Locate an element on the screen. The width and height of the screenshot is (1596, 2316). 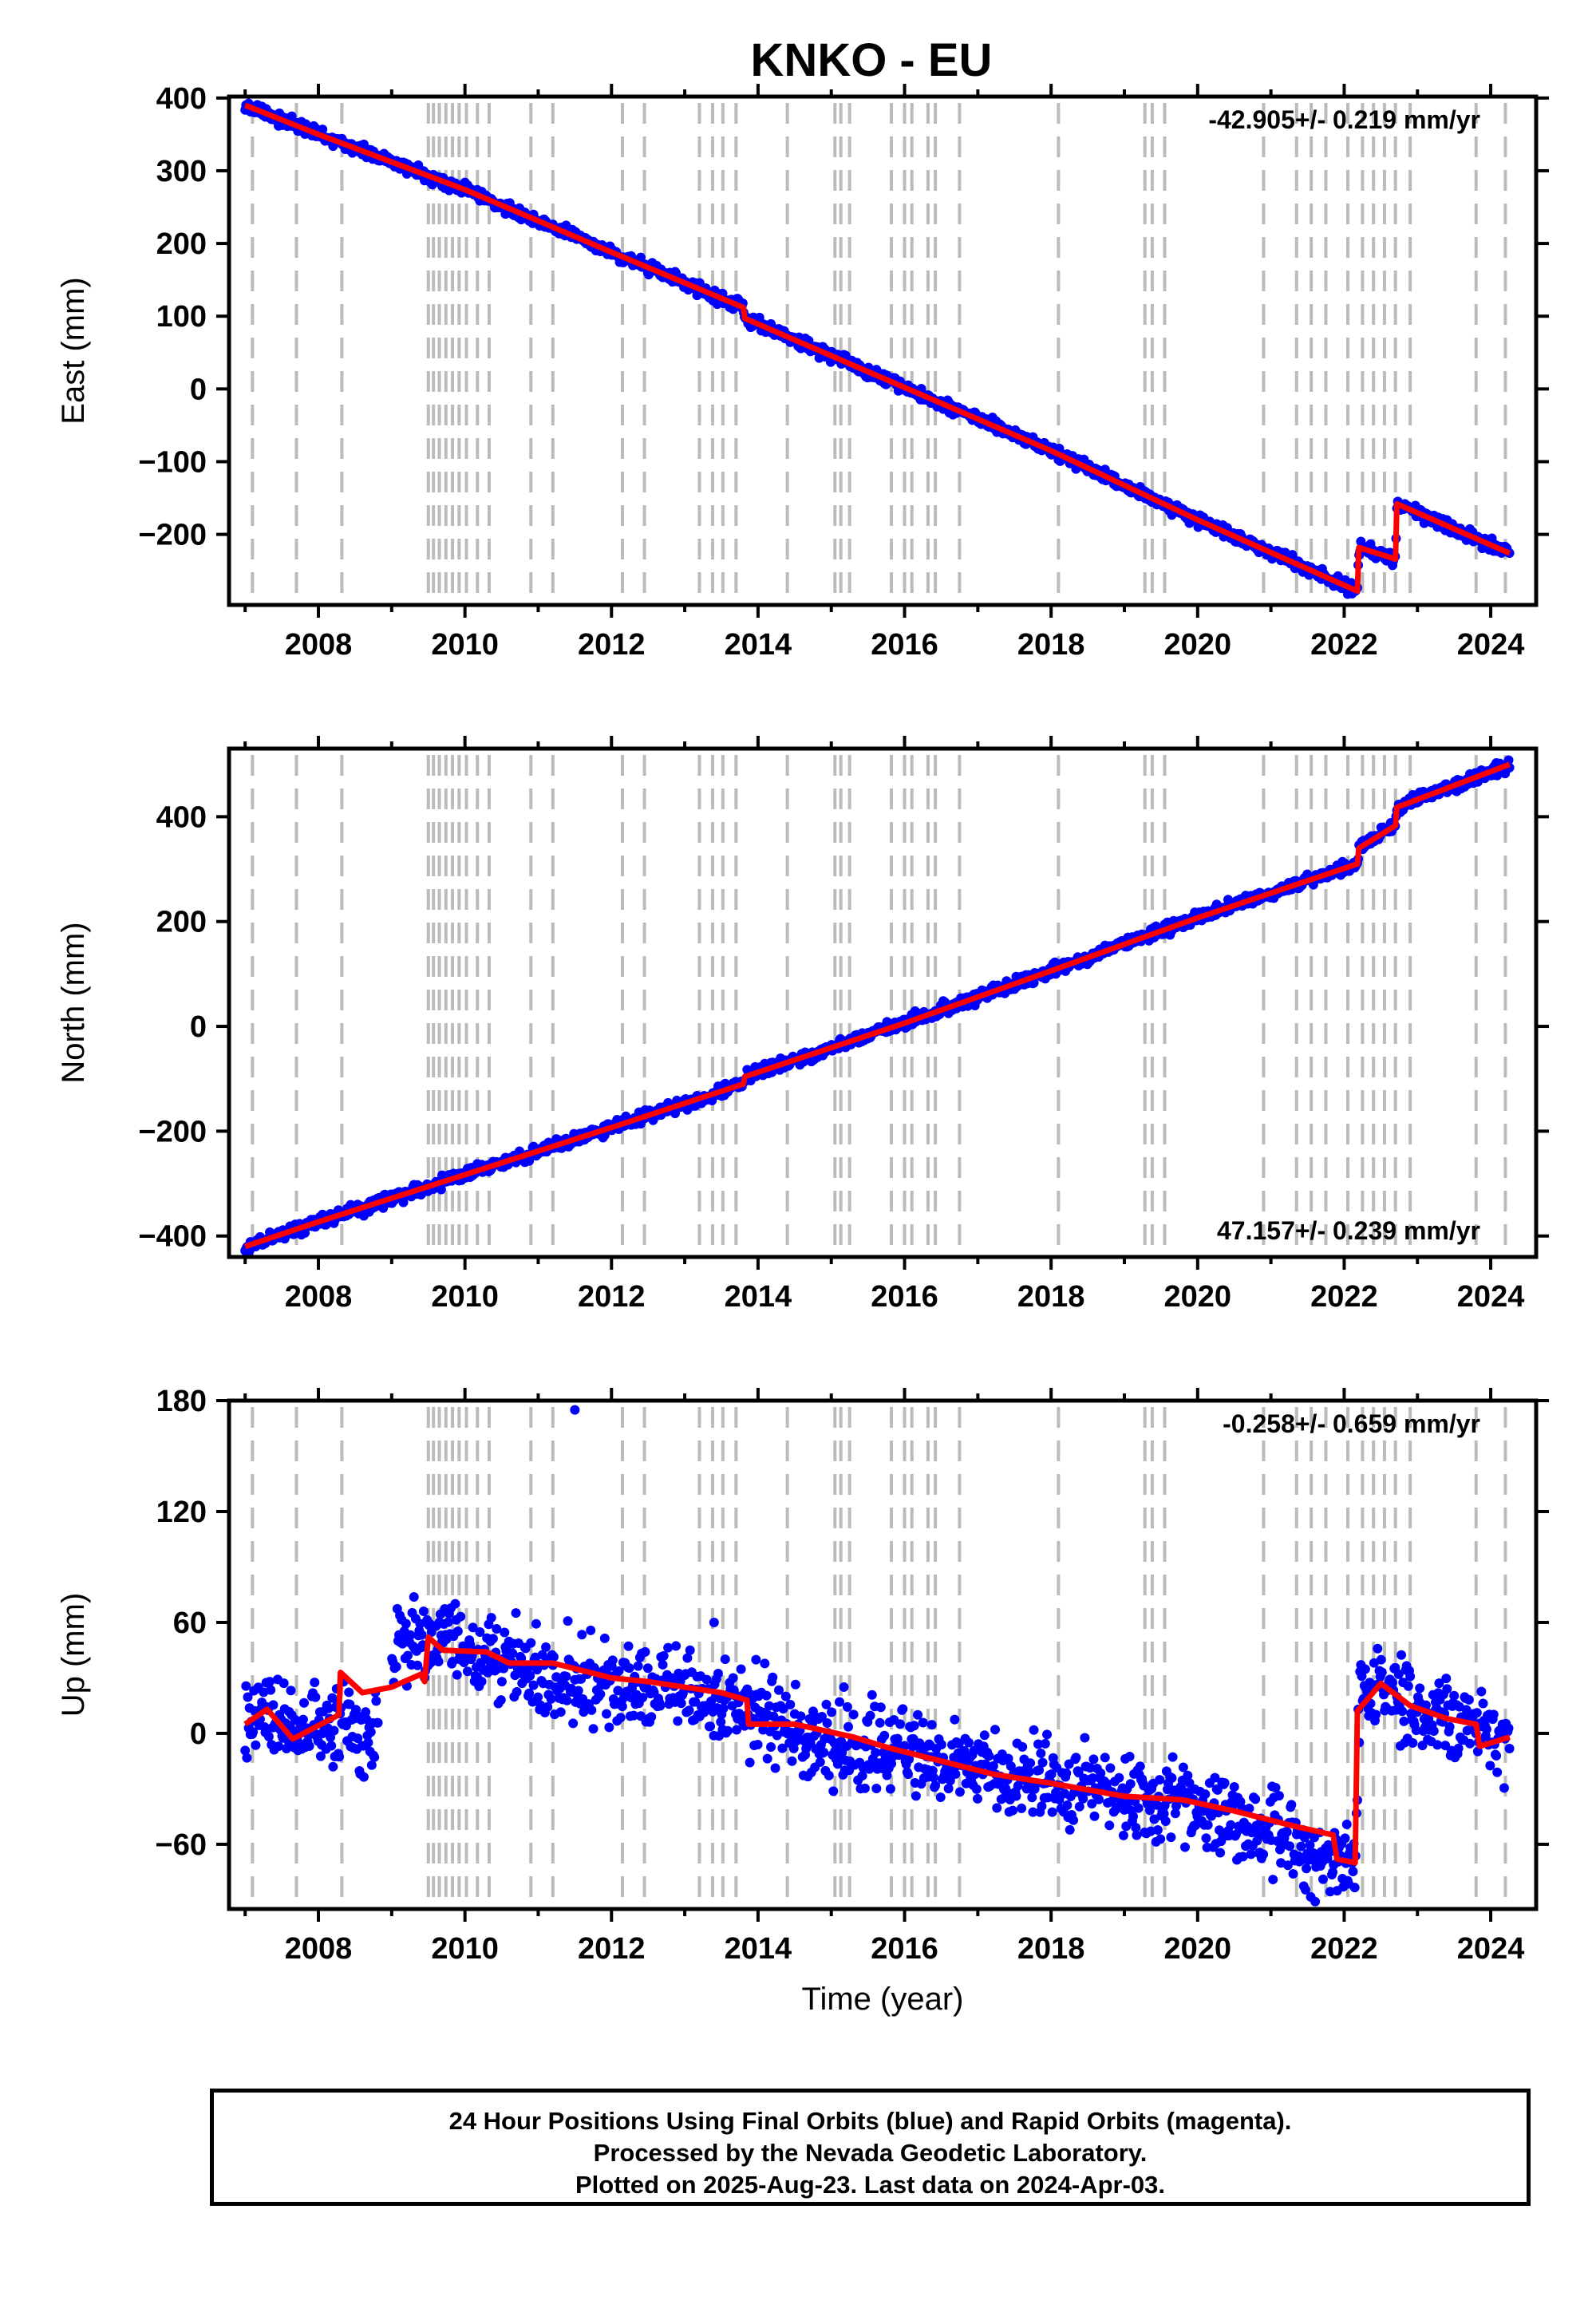
y-tick-label: −400 is located at coordinates (172, 1237).